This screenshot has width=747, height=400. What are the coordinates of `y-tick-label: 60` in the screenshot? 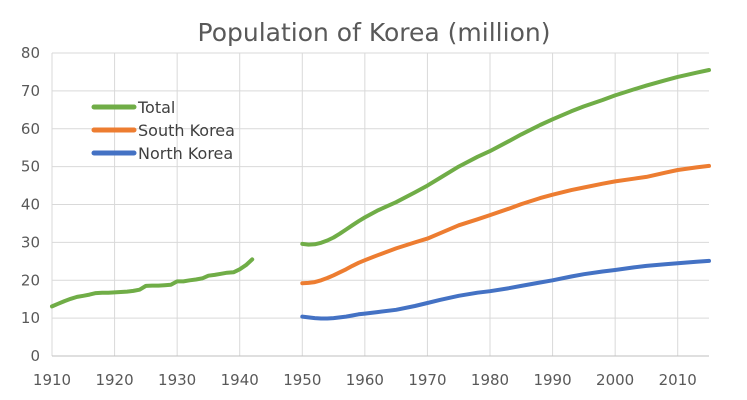 It's located at (30, 129).